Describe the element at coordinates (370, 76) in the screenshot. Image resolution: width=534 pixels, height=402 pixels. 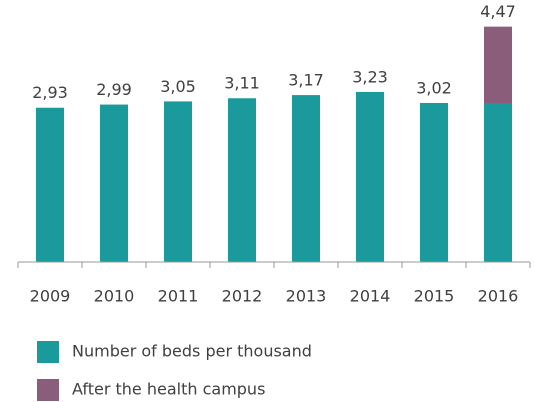
I see `data-label: 3,23` at that location.